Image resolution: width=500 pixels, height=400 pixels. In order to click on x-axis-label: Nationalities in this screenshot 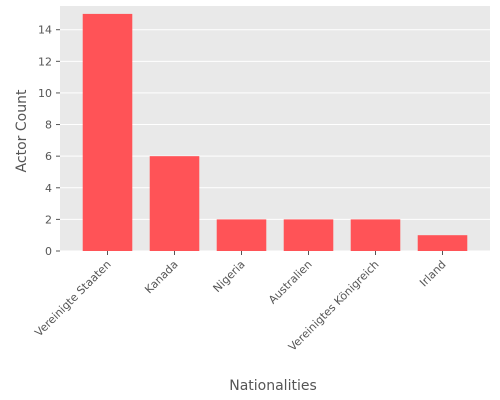, I will do `click(273, 386)`.